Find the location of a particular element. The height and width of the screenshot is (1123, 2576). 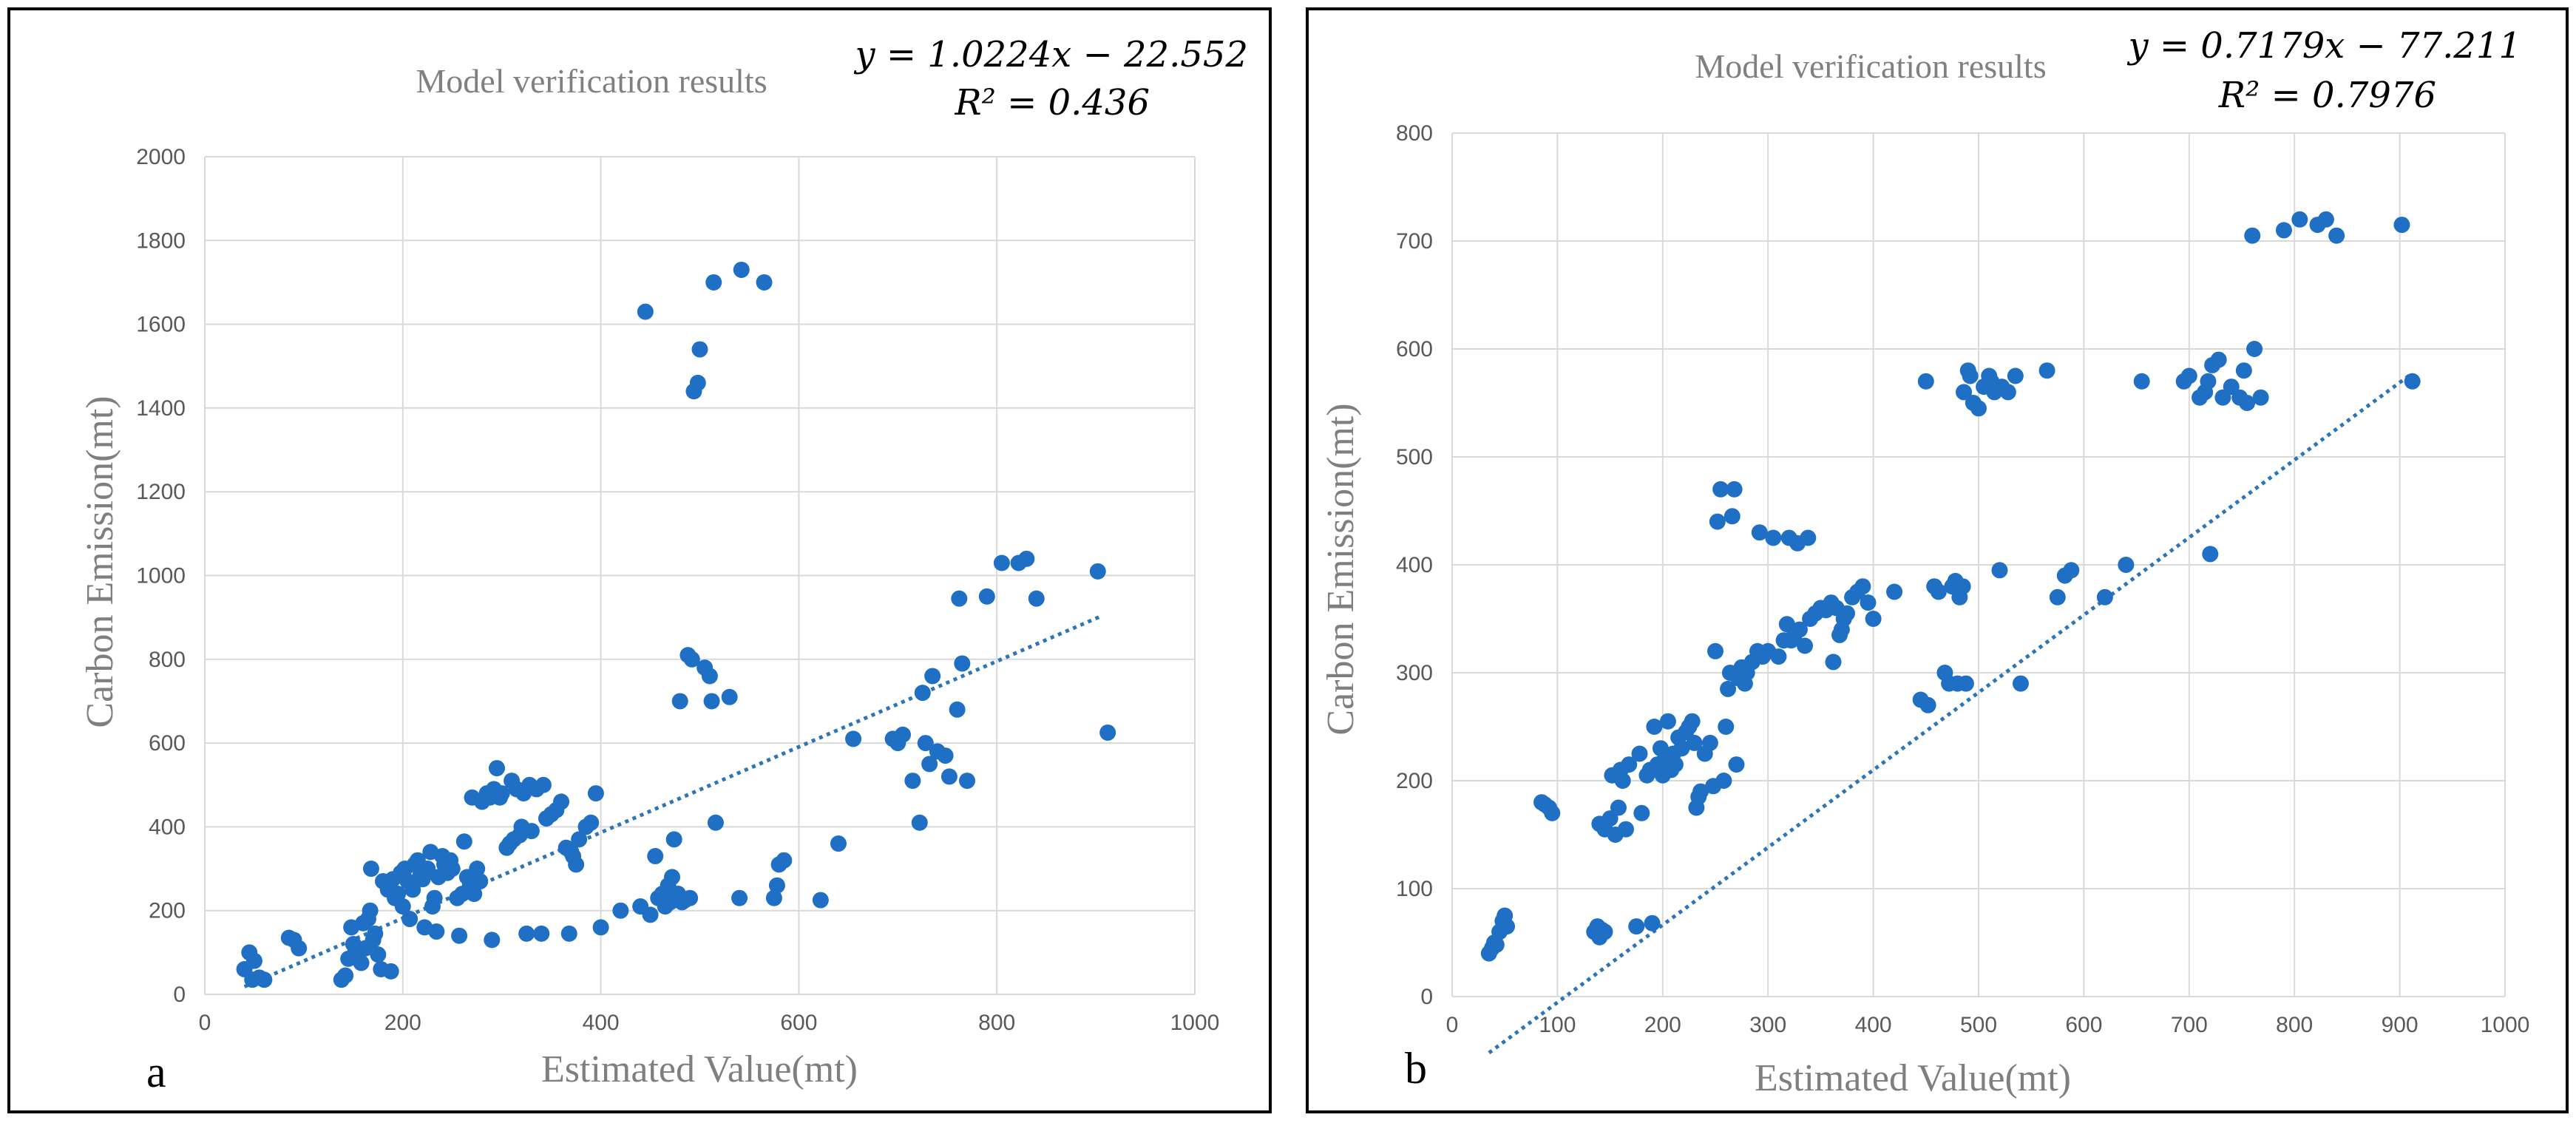

panel-a-x-tick-0: 0 is located at coordinates (205, 1023).